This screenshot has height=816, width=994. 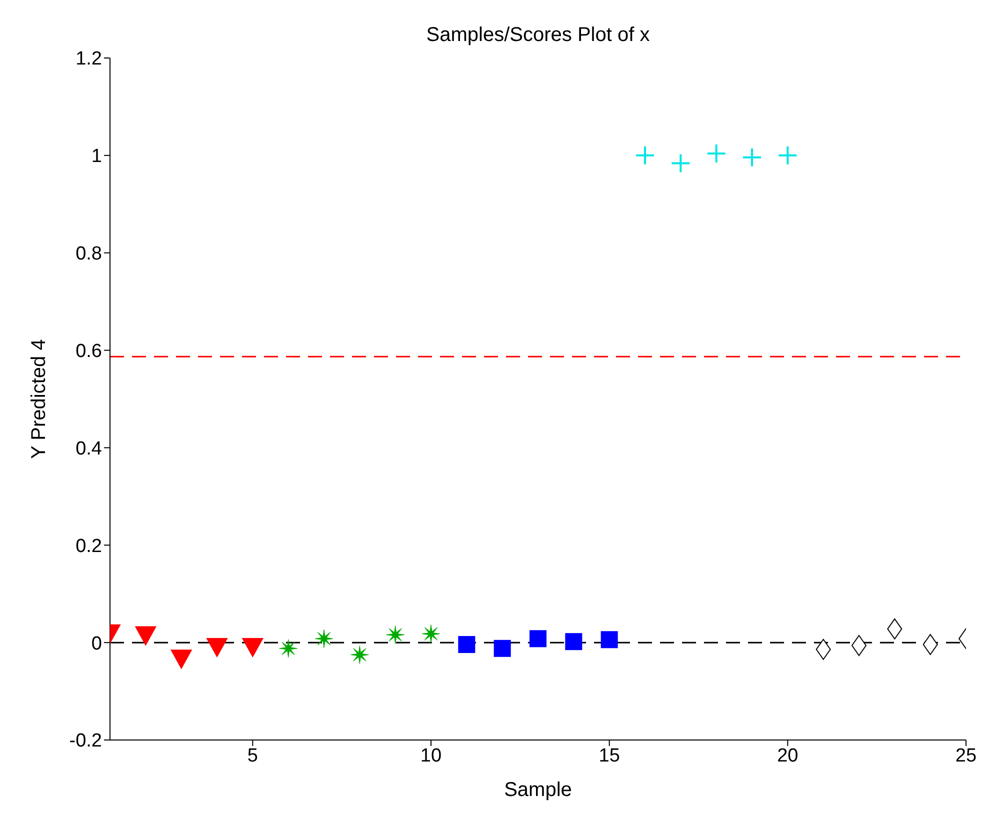 I want to click on y-tick-label: 0, so click(x=96, y=643).